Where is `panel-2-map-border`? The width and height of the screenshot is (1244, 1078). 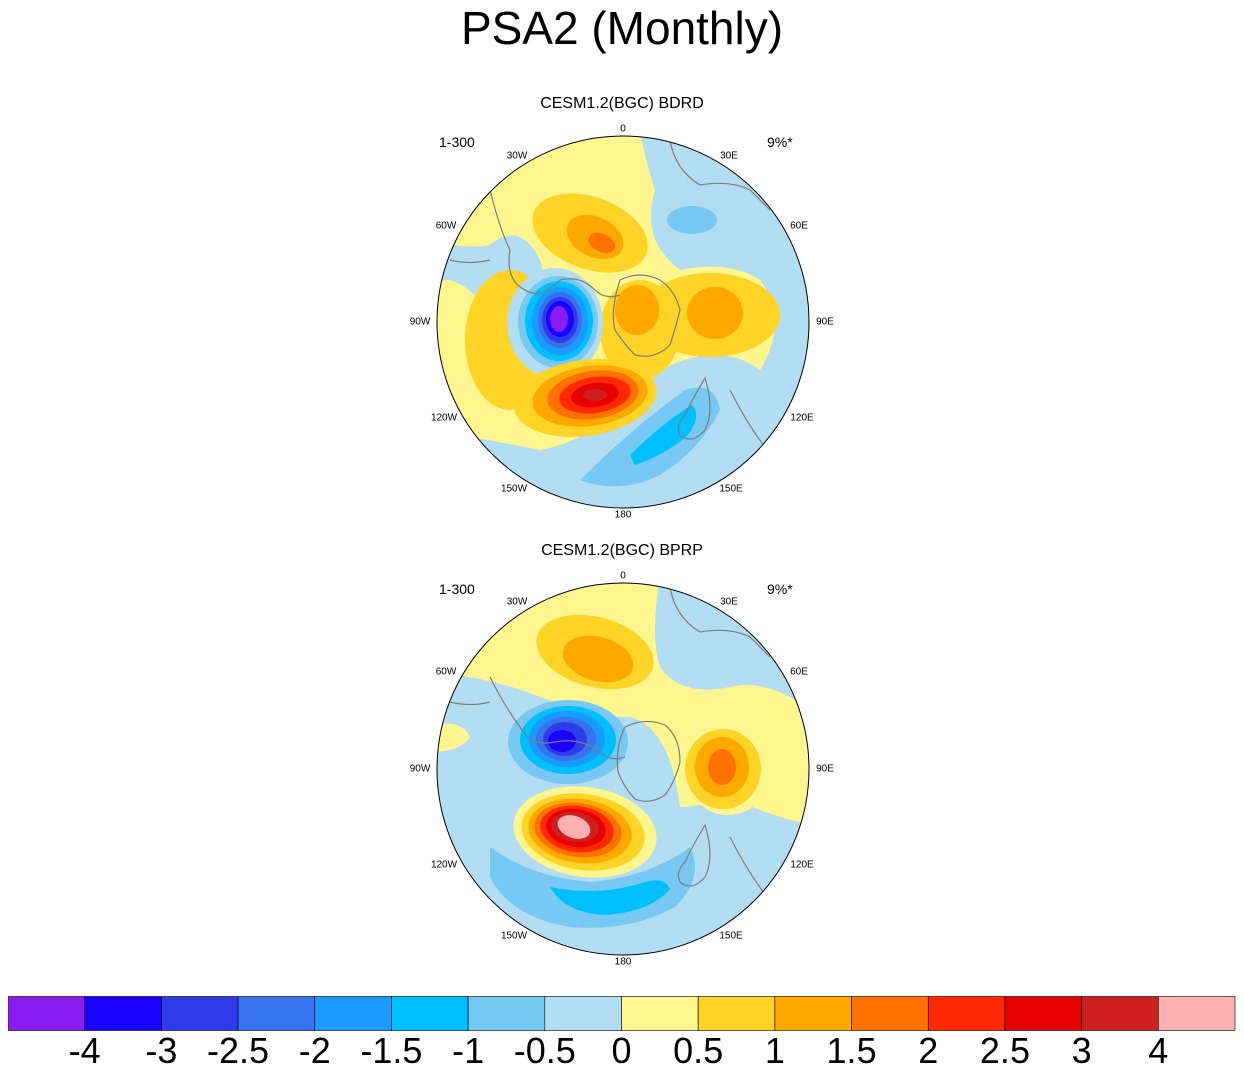 panel-2-map-border is located at coordinates (623, 769).